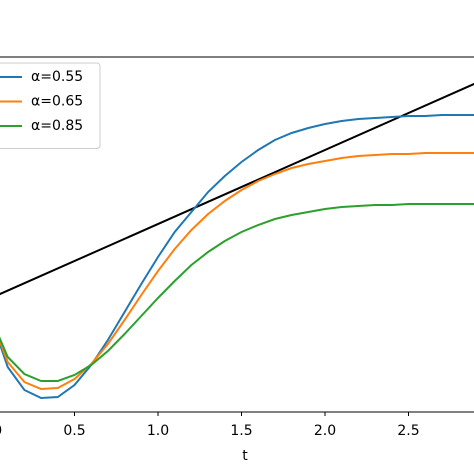 The height and width of the screenshot is (474, 474). Describe the element at coordinates (57, 77) in the screenshot. I see `legend-label: α=0.55` at that location.